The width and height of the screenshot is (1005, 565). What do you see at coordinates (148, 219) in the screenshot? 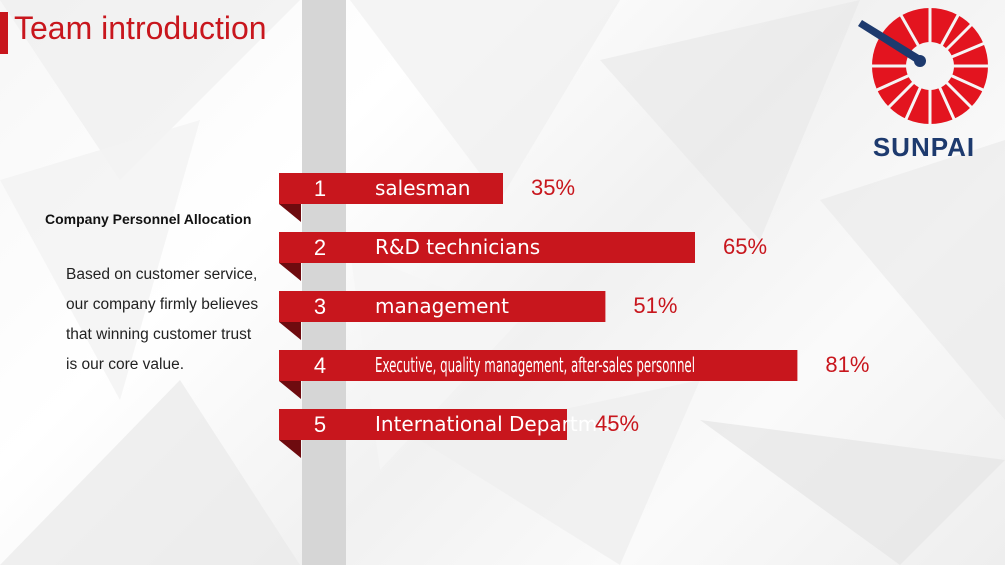
I see `section-subtitle: Company Personnel Allocation` at bounding box center [148, 219].